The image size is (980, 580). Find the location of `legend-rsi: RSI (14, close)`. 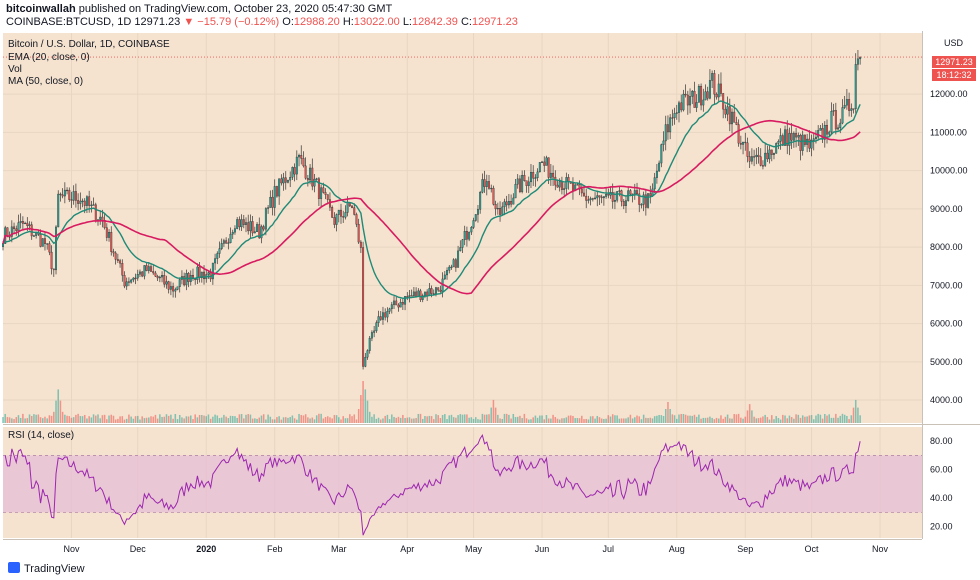

legend-rsi: RSI (14, close) is located at coordinates (41, 435).